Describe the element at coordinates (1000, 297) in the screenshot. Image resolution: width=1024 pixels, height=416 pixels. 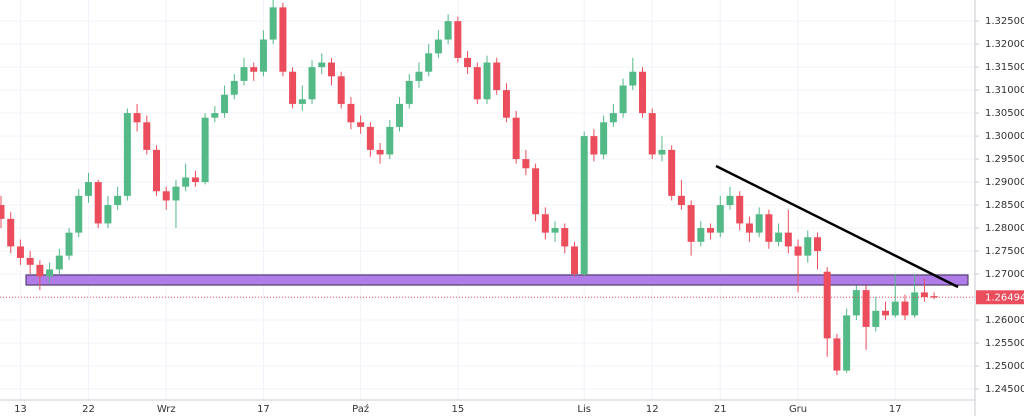
I see `last-price-box` at that location.